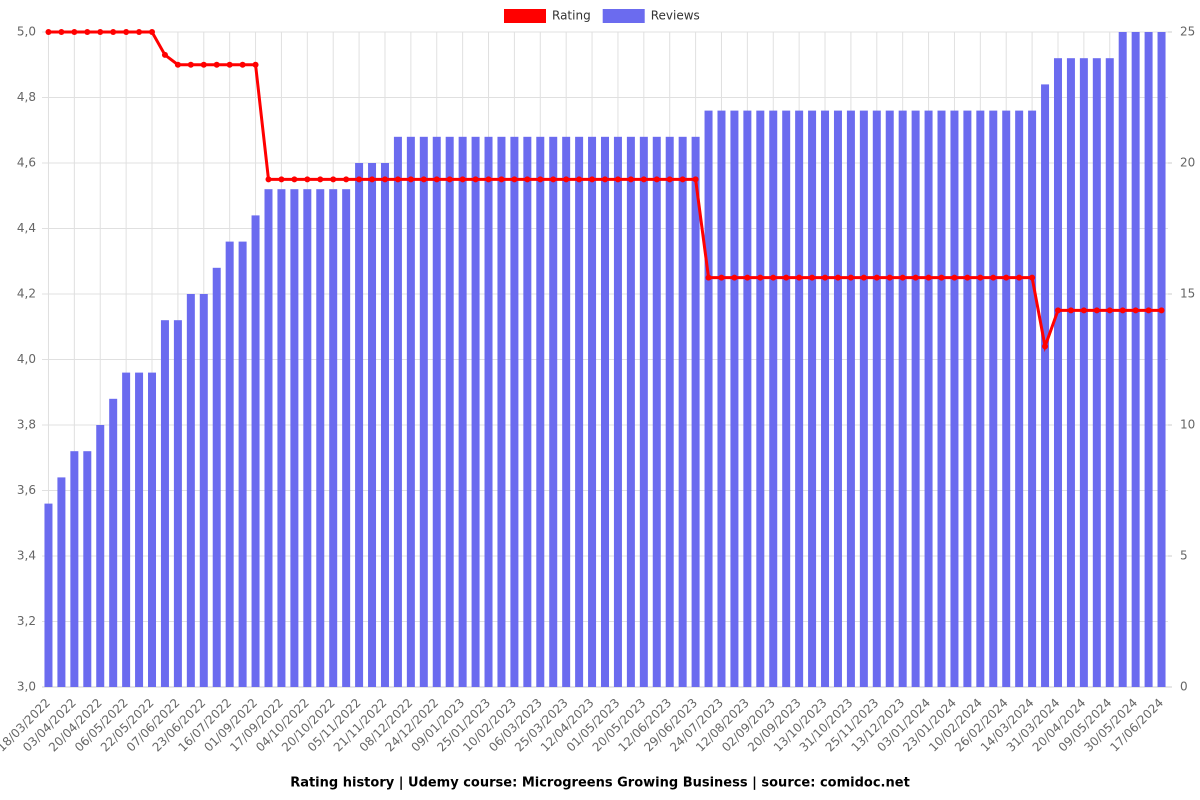  Describe the element at coordinates (26, 425) in the screenshot. I see `y-tick-label: 3,8` at that location.